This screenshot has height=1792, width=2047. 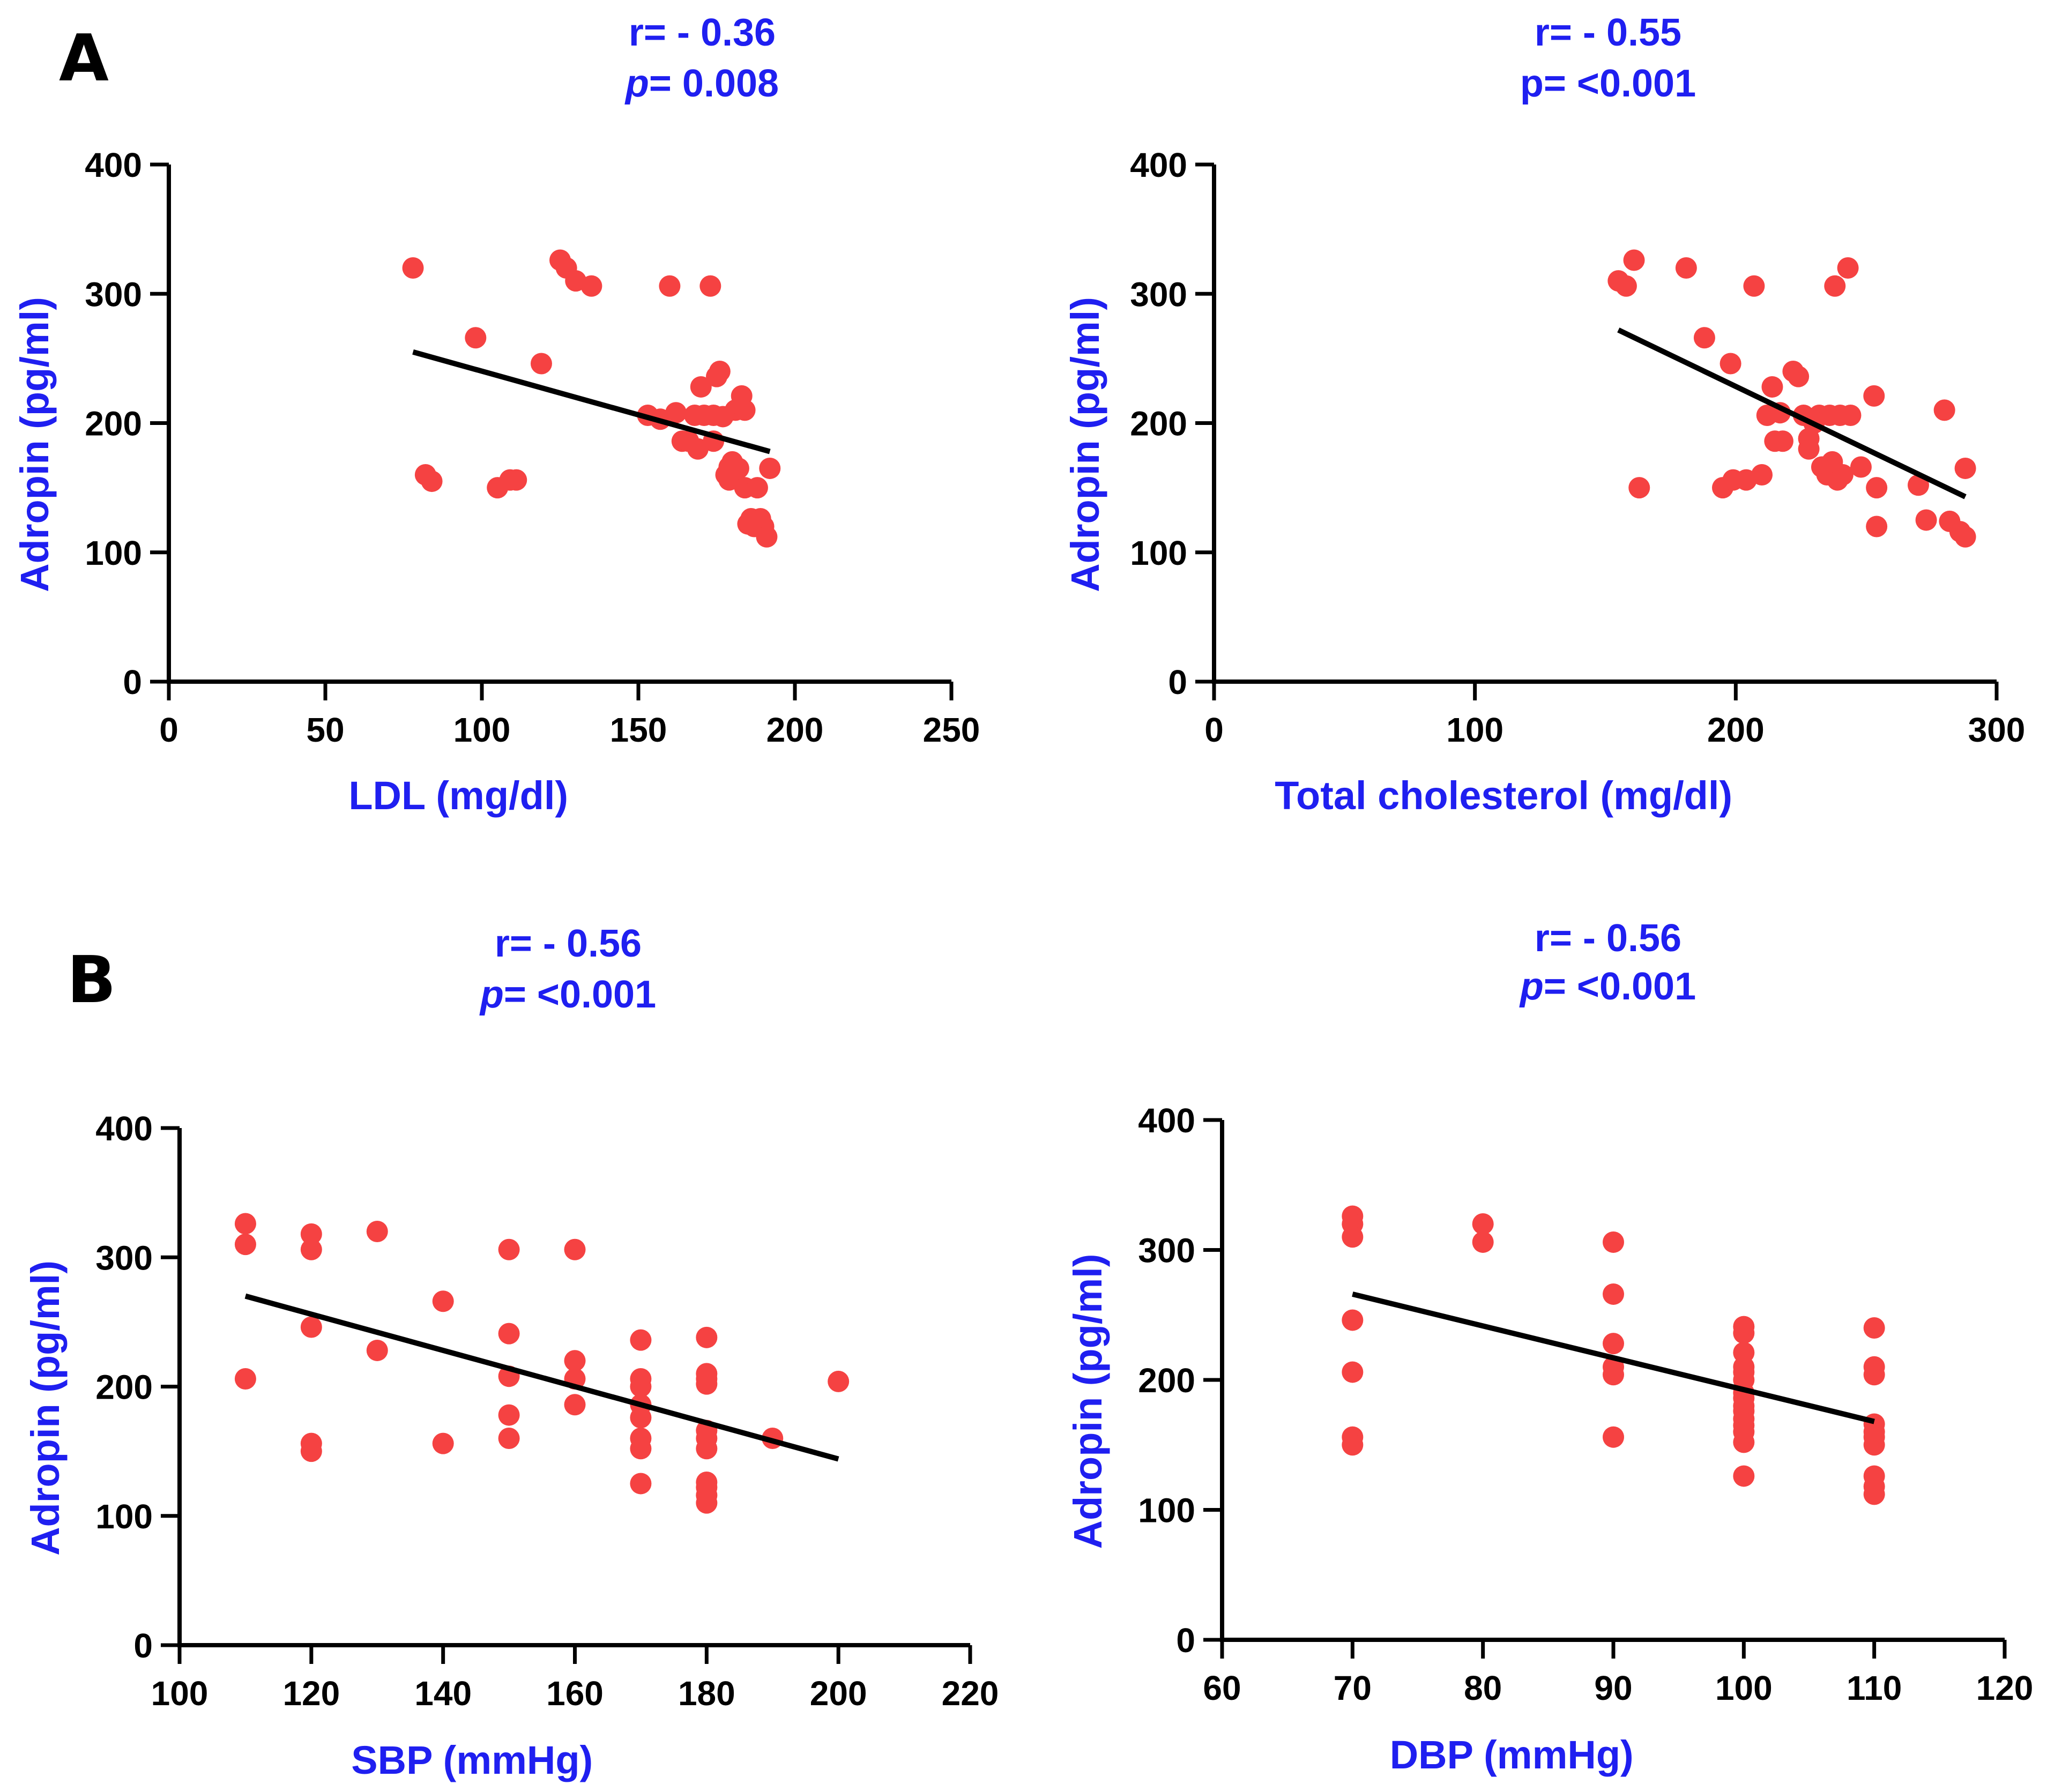 What do you see at coordinates (1997, 730) in the screenshot?
I see `x-tick-label: 300` at bounding box center [1997, 730].